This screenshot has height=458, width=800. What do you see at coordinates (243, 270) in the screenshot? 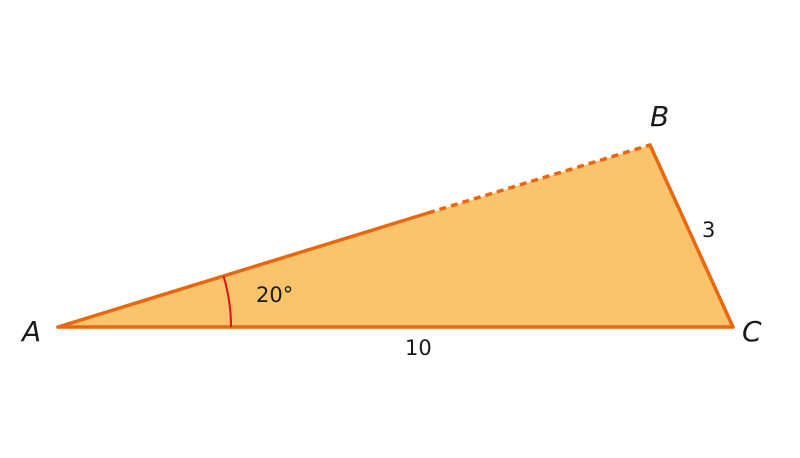
I see `side-ab-solid` at bounding box center [243, 270].